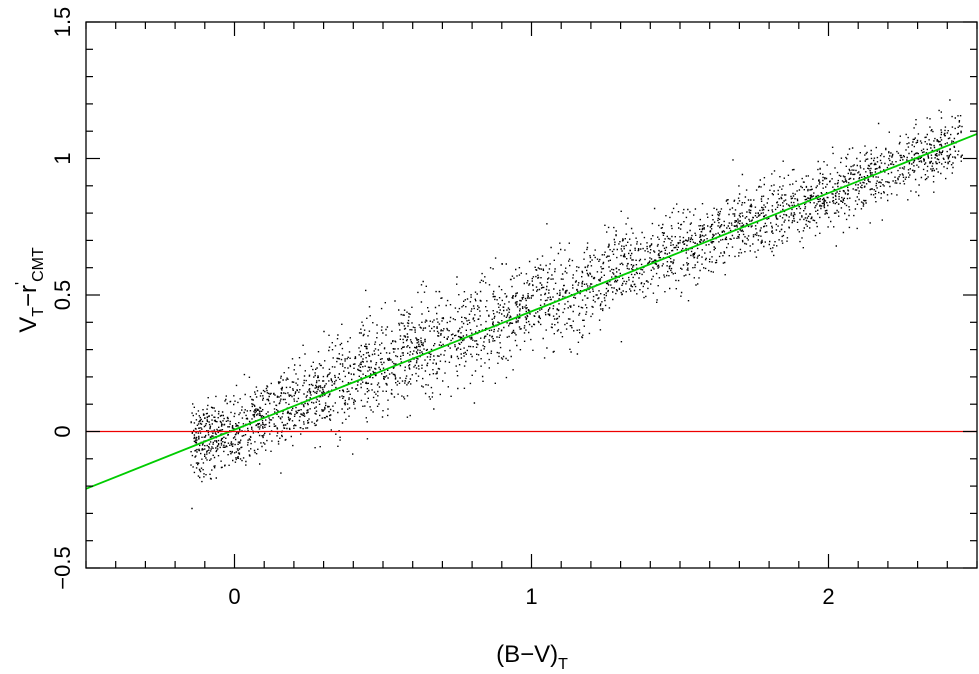 The width and height of the screenshot is (979, 674). What do you see at coordinates (828, 596) in the screenshot?
I see `x-tick-label: 2` at bounding box center [828, 596].